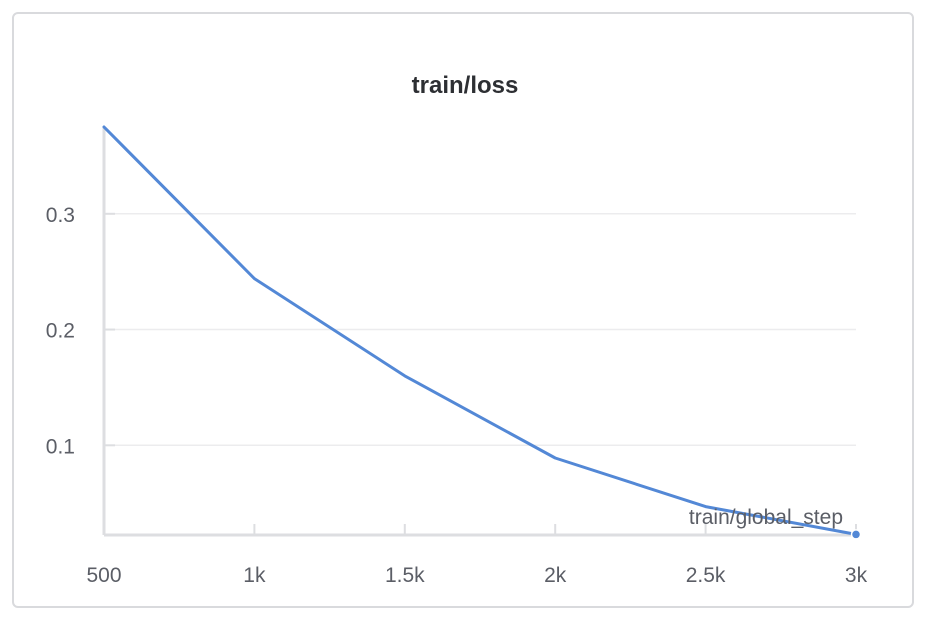  What do you see at coordinates (103, 575) in the screenshot?
I see `x-tick-label-0: 500` at bounding box center [103, 575].